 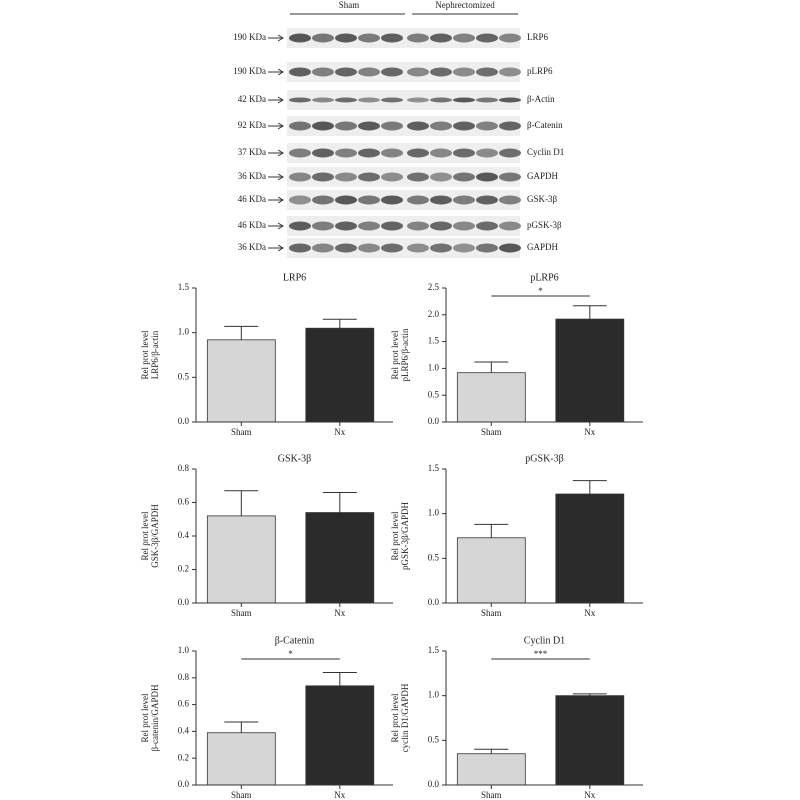 I want to click on y-tick-label: 2.5, so click(x=434, y=287).